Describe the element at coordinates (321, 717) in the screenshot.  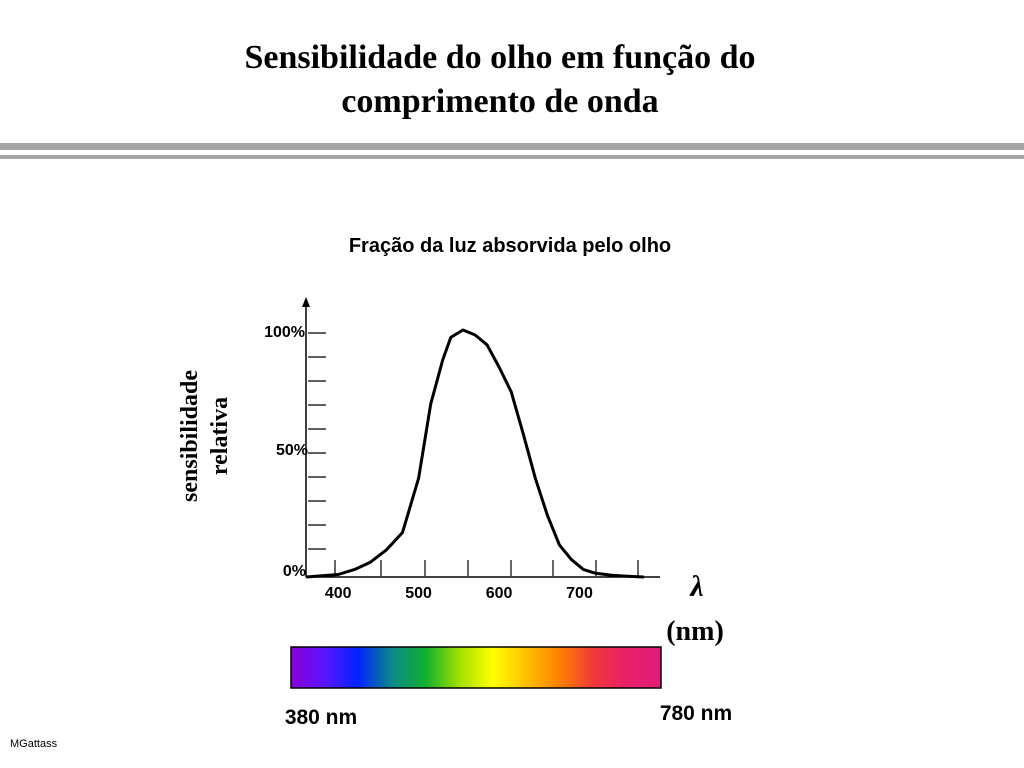
I see `spectrum-start-label: 380 nm` at that location.